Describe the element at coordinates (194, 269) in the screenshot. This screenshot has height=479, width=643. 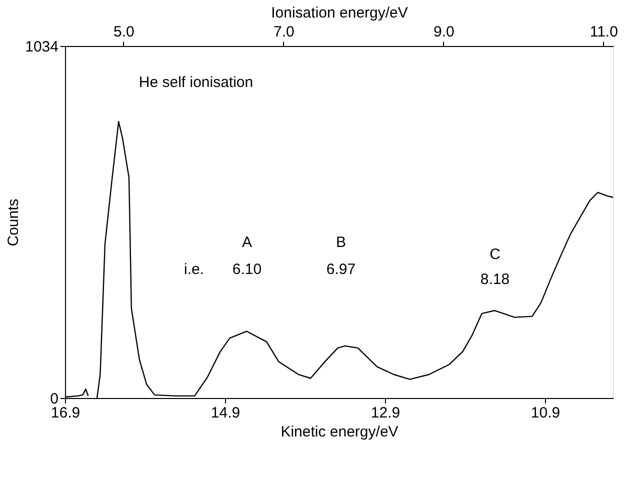
I see `annotation: i.e.` at that location.